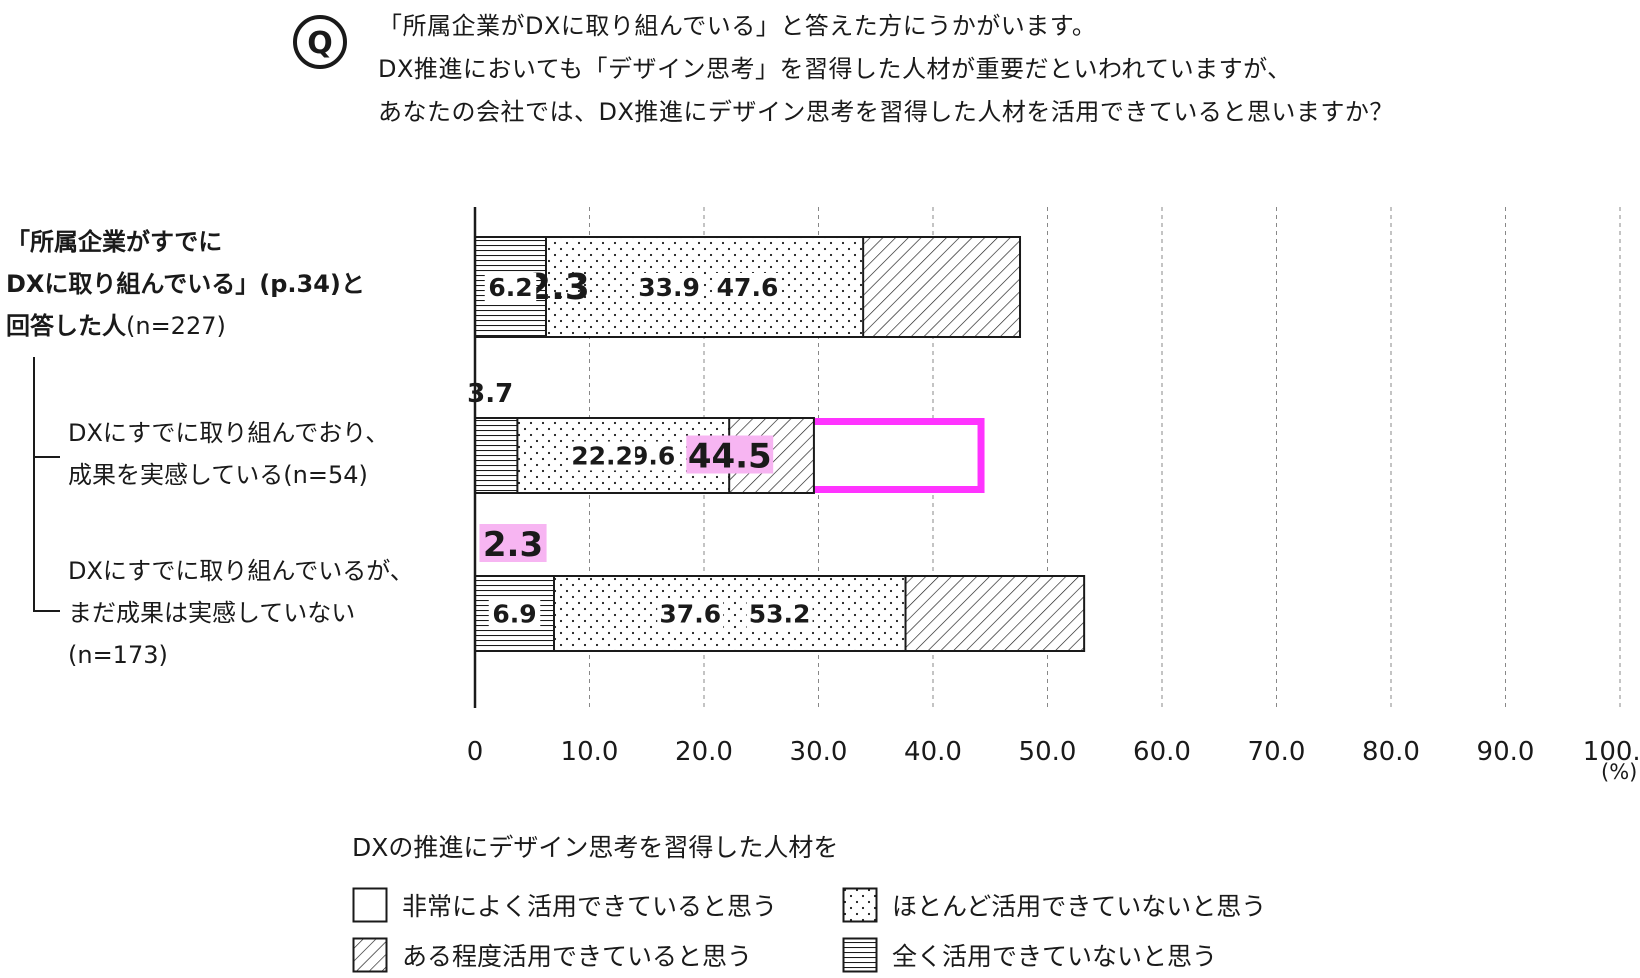 This screenshot has height=978, width=1640. I want to click on legend-label-hardly: ほとんど活用できていないと思う, so click(1079, 906).